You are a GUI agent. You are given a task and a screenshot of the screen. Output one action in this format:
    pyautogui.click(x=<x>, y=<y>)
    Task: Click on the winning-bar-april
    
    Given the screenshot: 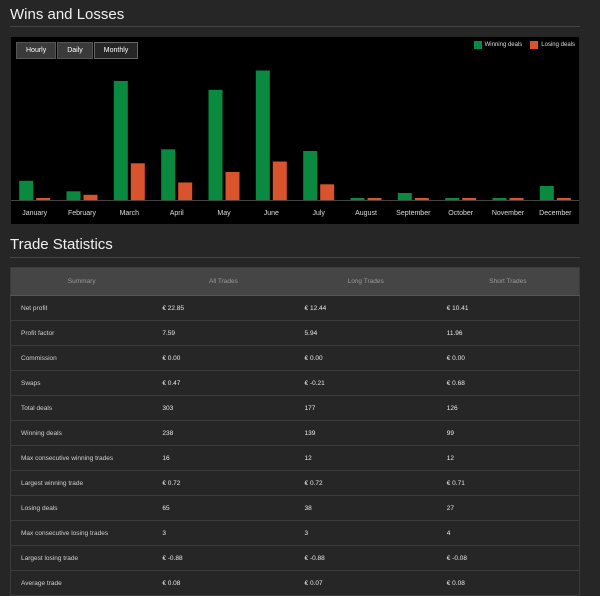 What is the action you would take?
    pyautogui.click(x=168, y=175)
    